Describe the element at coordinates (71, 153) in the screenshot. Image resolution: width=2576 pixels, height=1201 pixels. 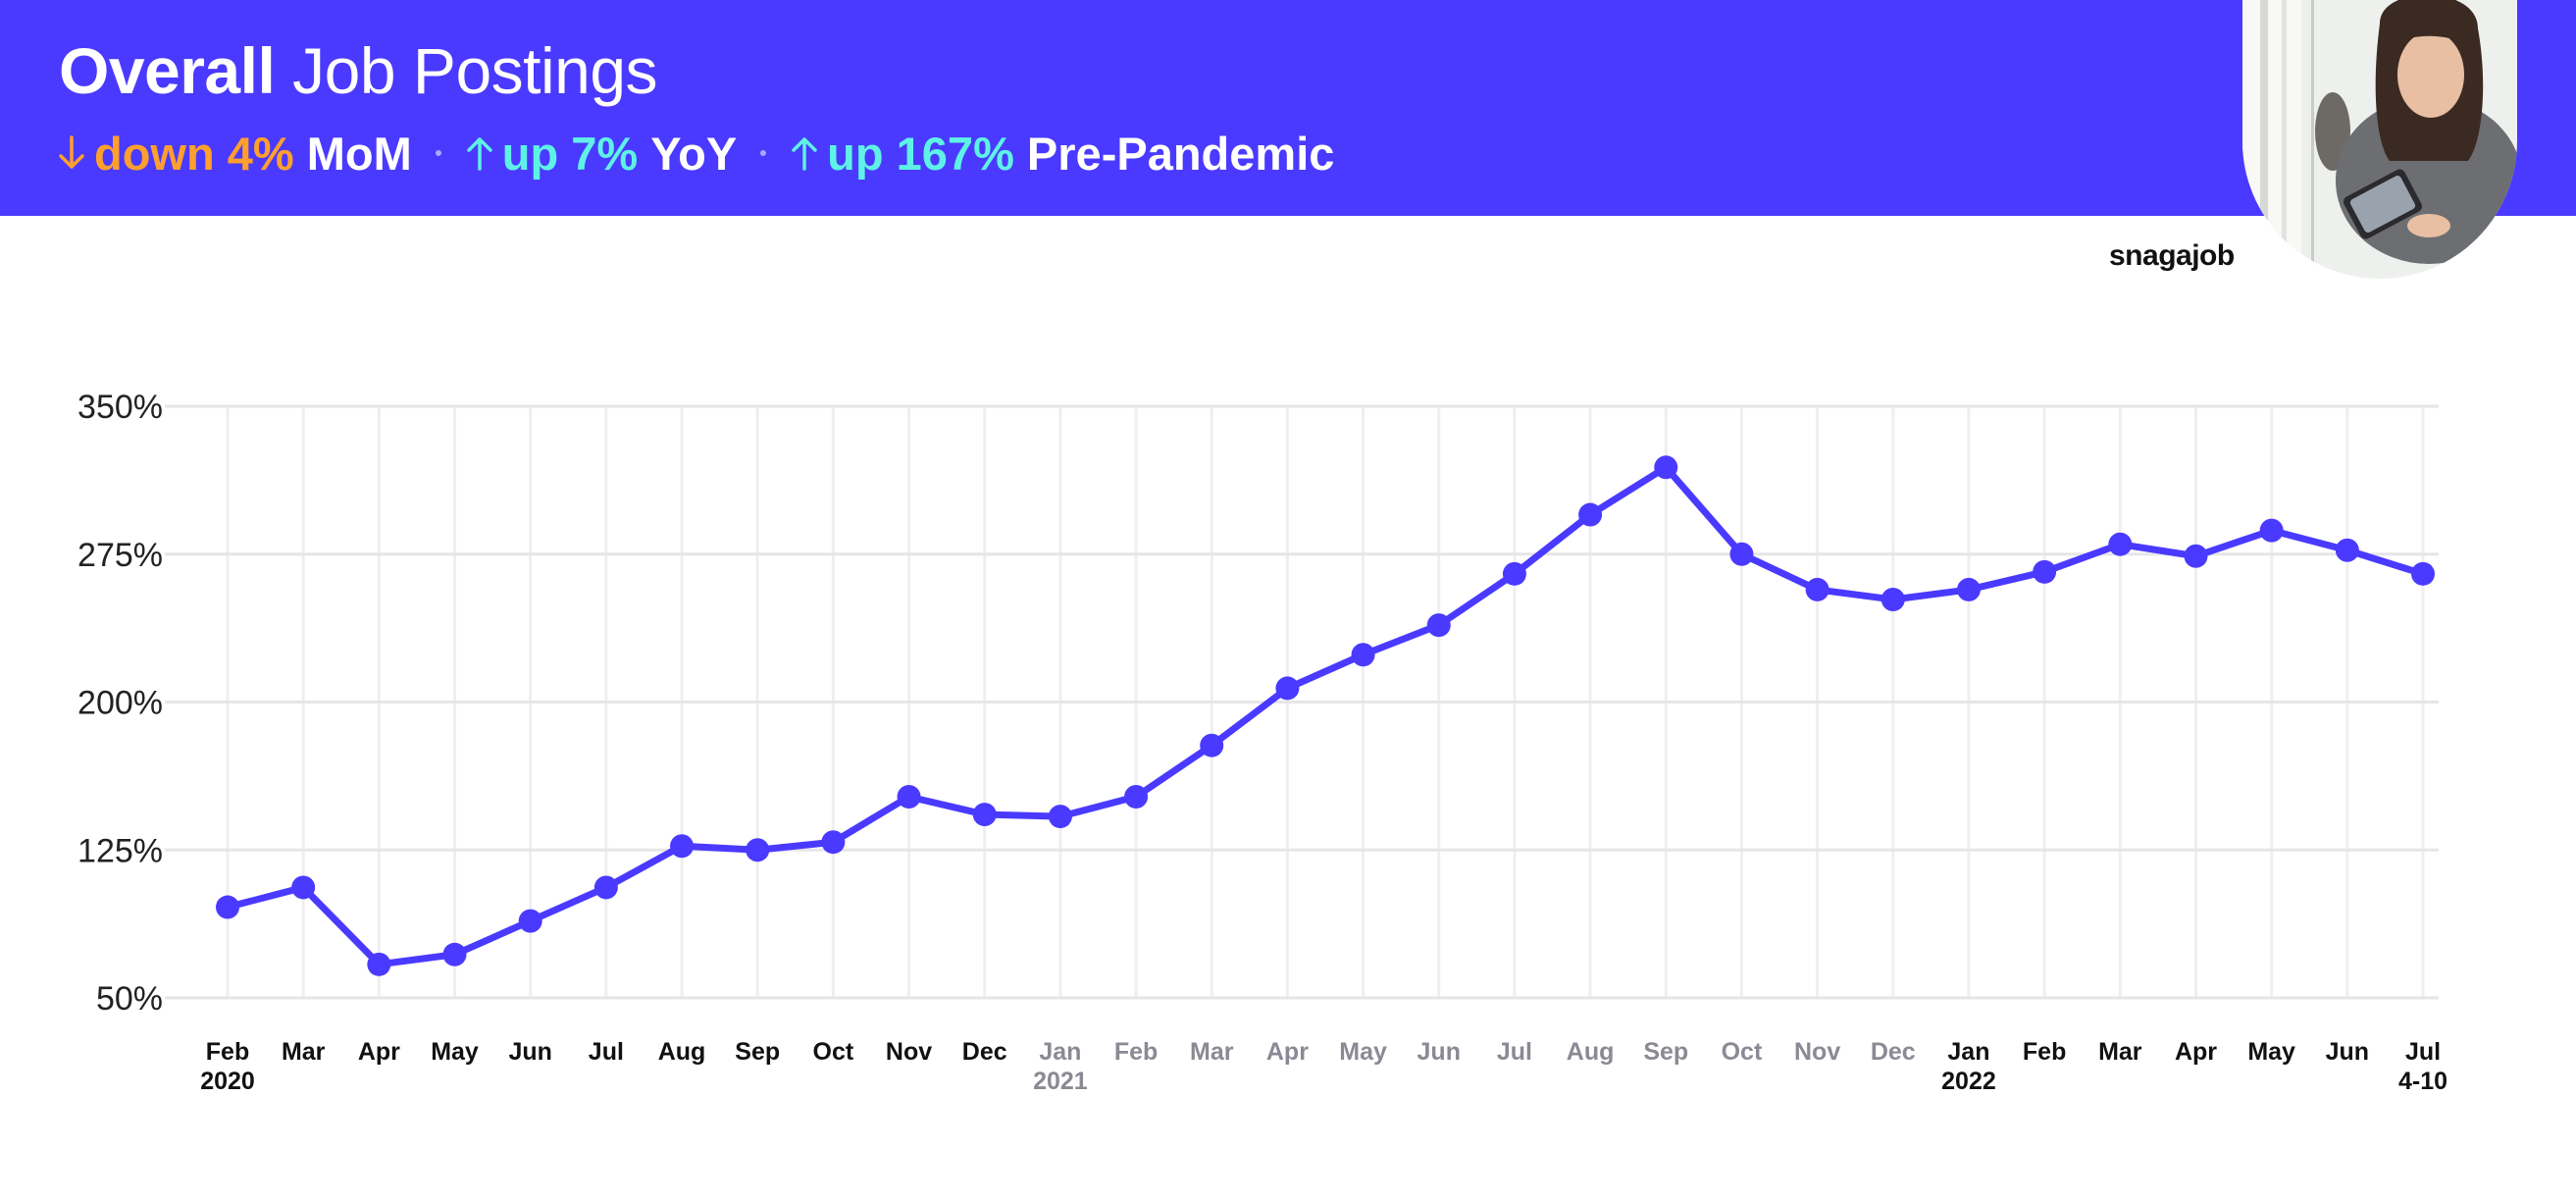
I see `arrow-down-icon` at that location.